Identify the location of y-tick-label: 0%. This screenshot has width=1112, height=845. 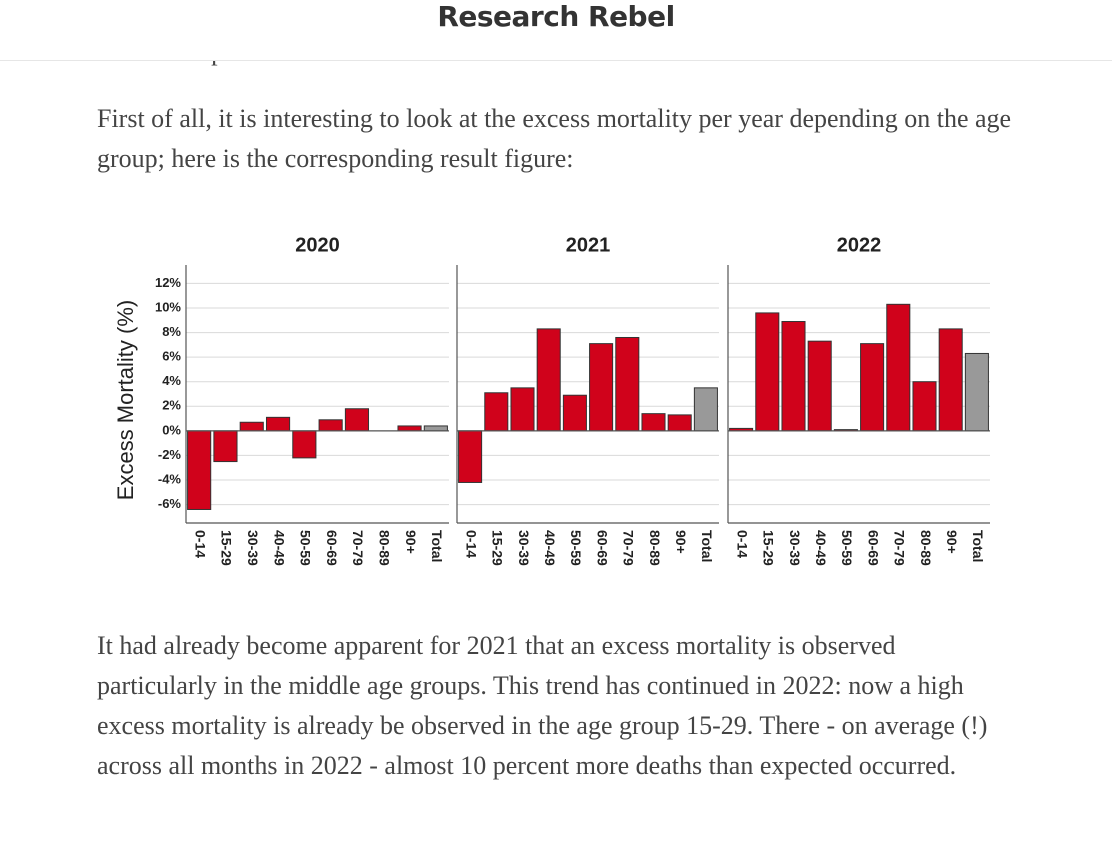
(171, 429).